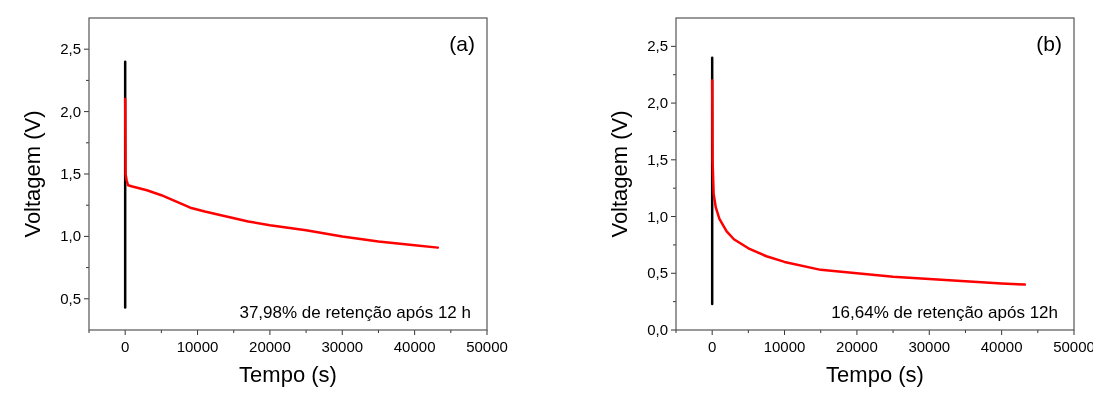 The image size is (1101, 403). Describe the element at coordinates (487, 346) in the screenshot. I see `x-tick-label: 50000` at that location.